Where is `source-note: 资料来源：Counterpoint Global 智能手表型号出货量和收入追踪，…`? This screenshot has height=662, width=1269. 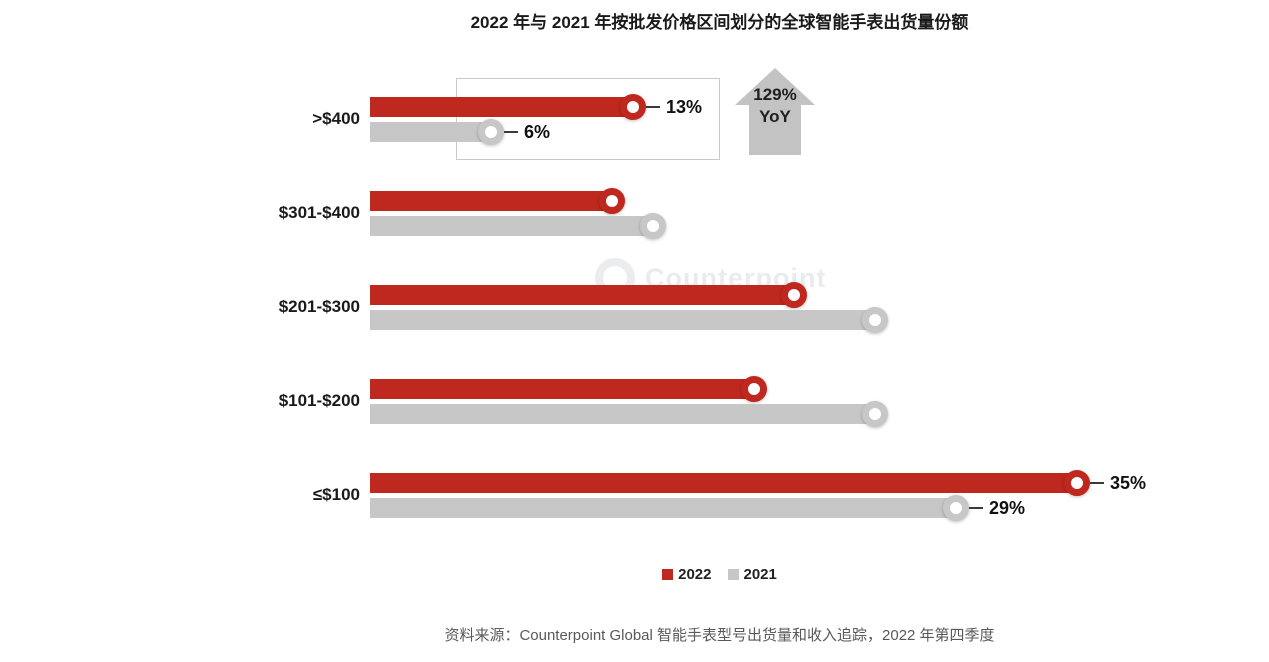 source-note: 资料来源：Counterpoint Global 智能手表型号出货量和收入追踪，… is located at coordinates (719, 635).